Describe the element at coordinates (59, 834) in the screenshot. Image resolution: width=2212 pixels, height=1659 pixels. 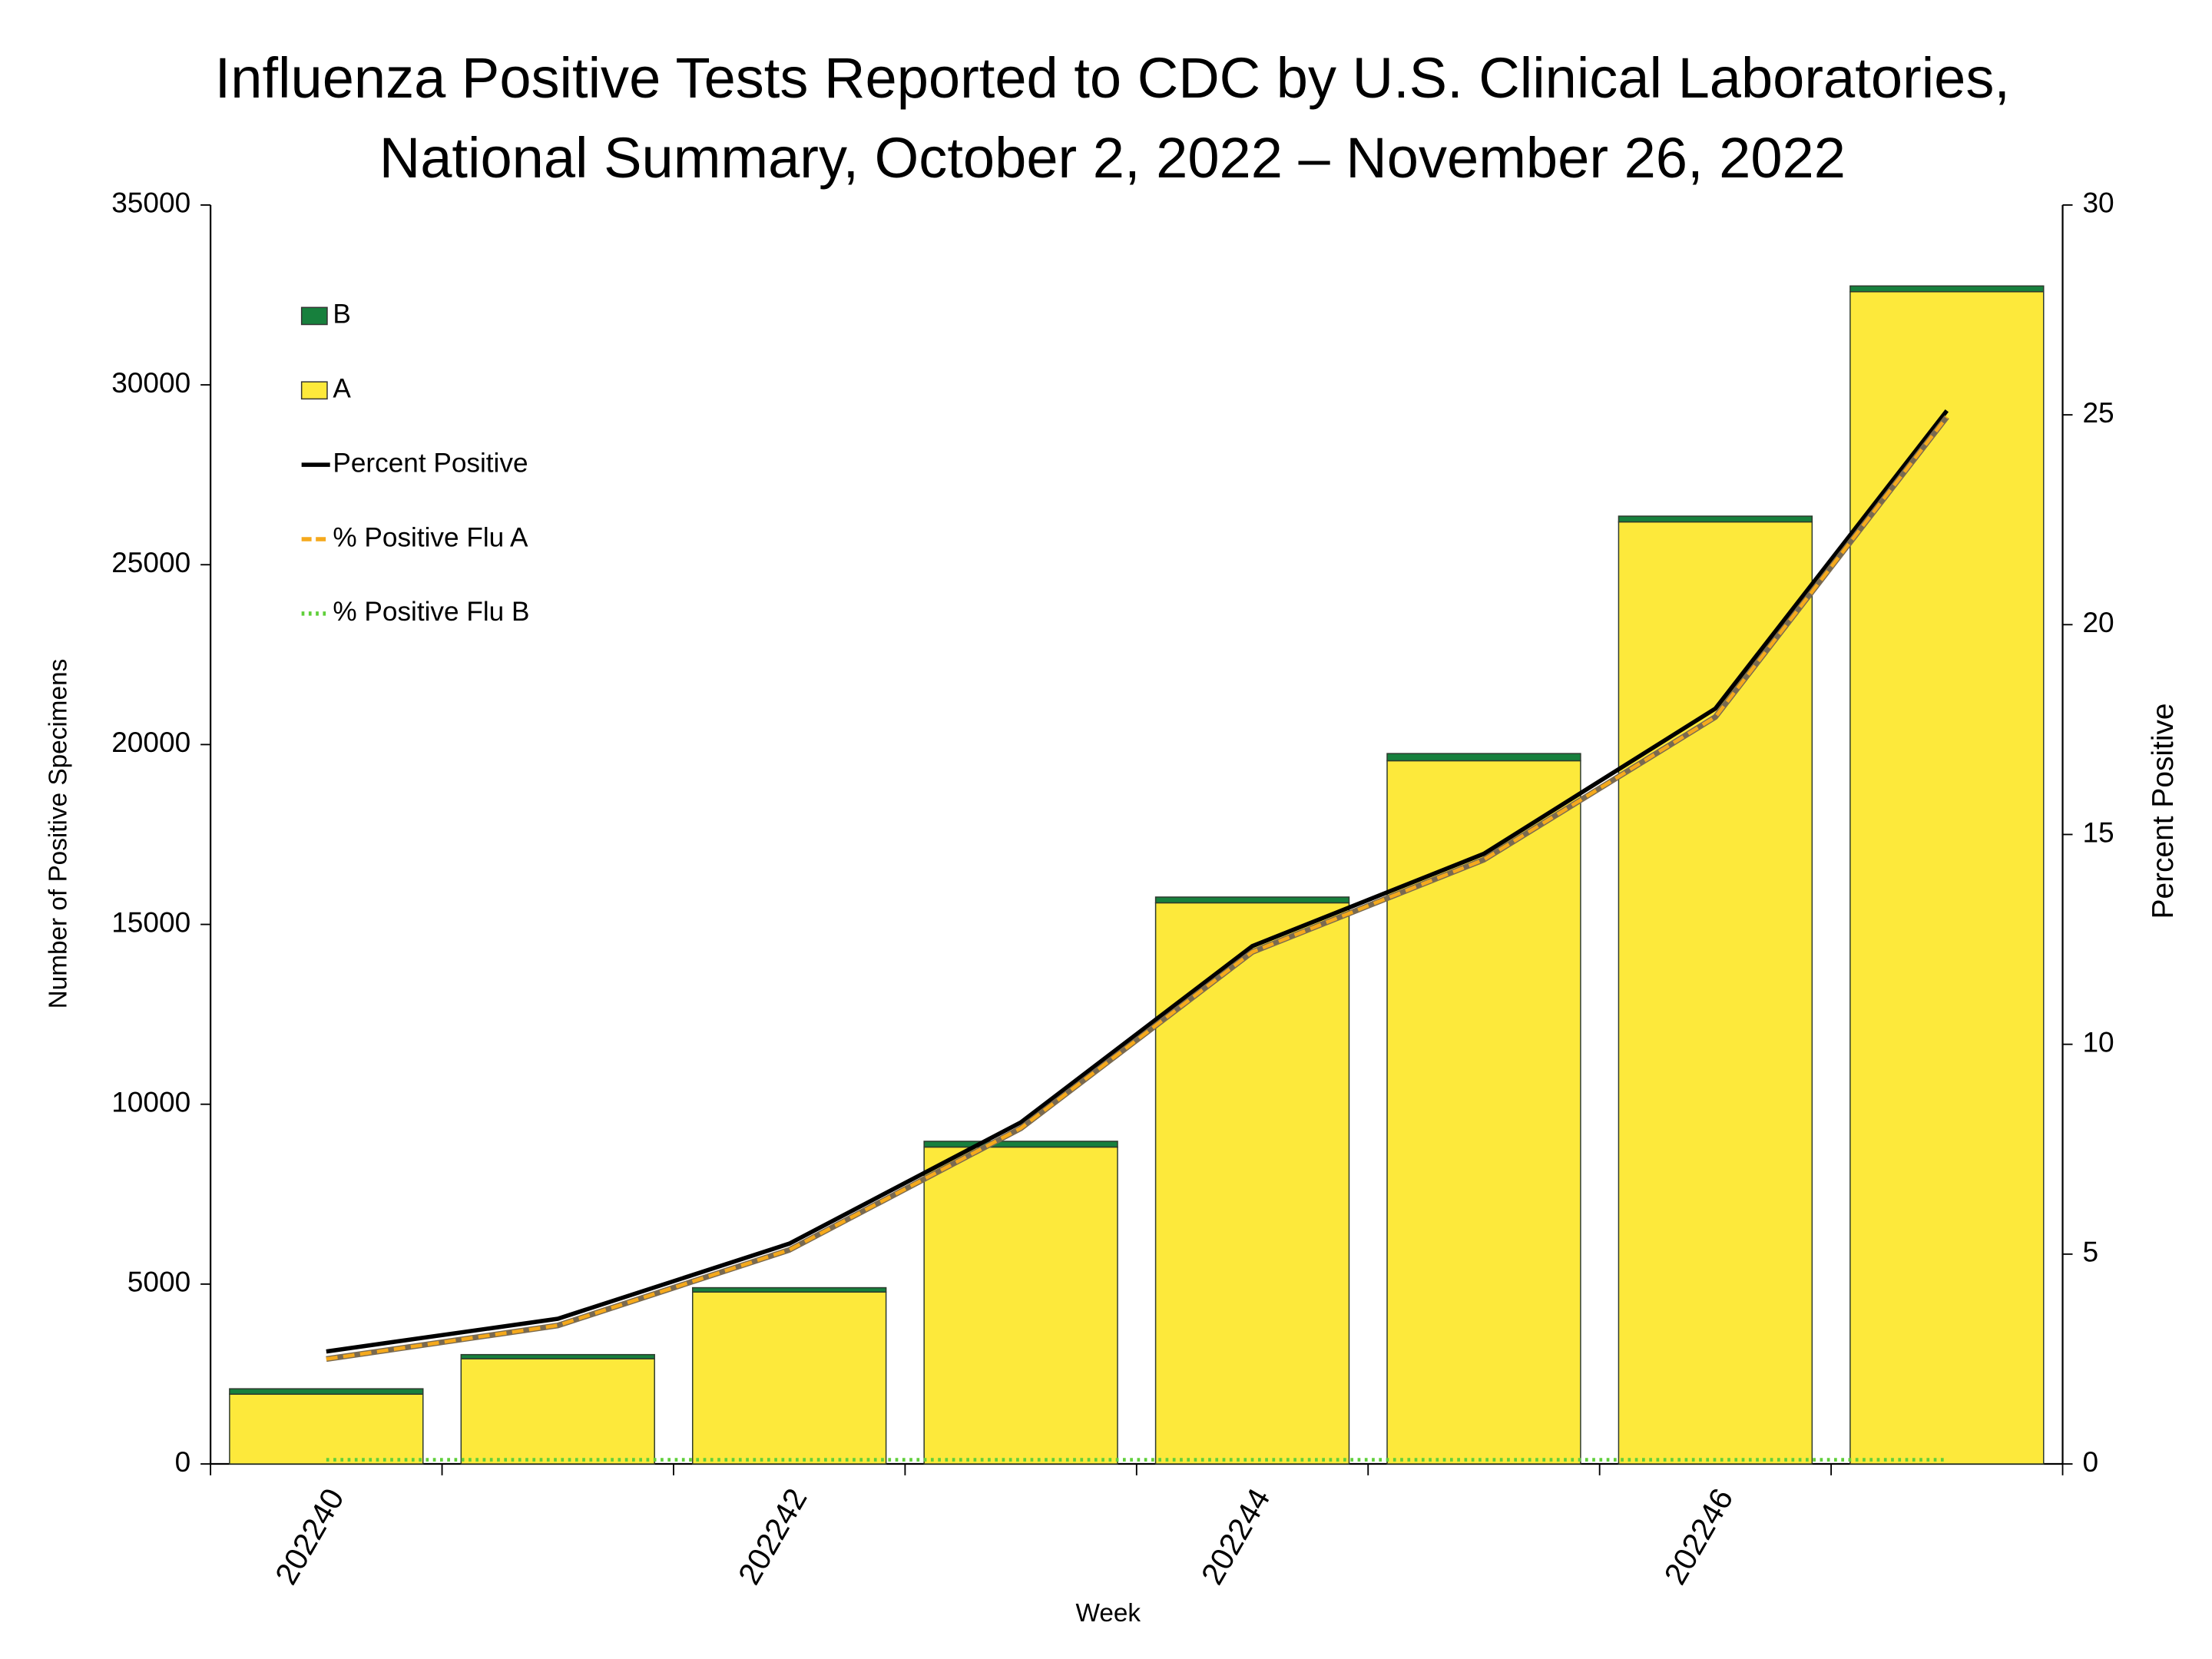
I see `y-axis-label: Number of Positive Specimens` at that location.